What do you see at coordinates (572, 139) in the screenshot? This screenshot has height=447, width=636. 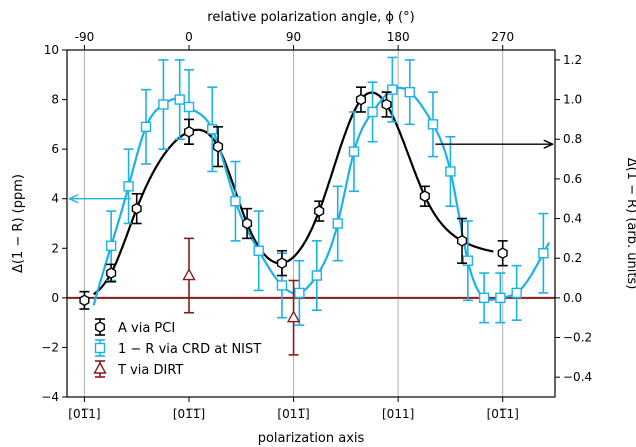 I see `right-tick-label: 0.8` at bounding box center [572, 139].